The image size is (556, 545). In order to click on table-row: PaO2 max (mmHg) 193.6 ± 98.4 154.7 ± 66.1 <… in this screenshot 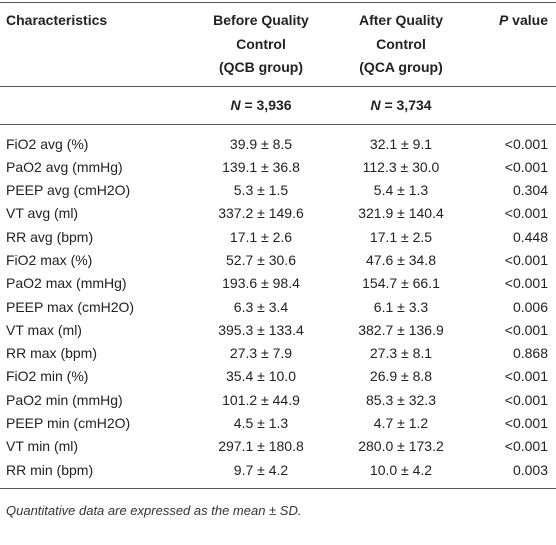, I will do `click(278, 283)`.